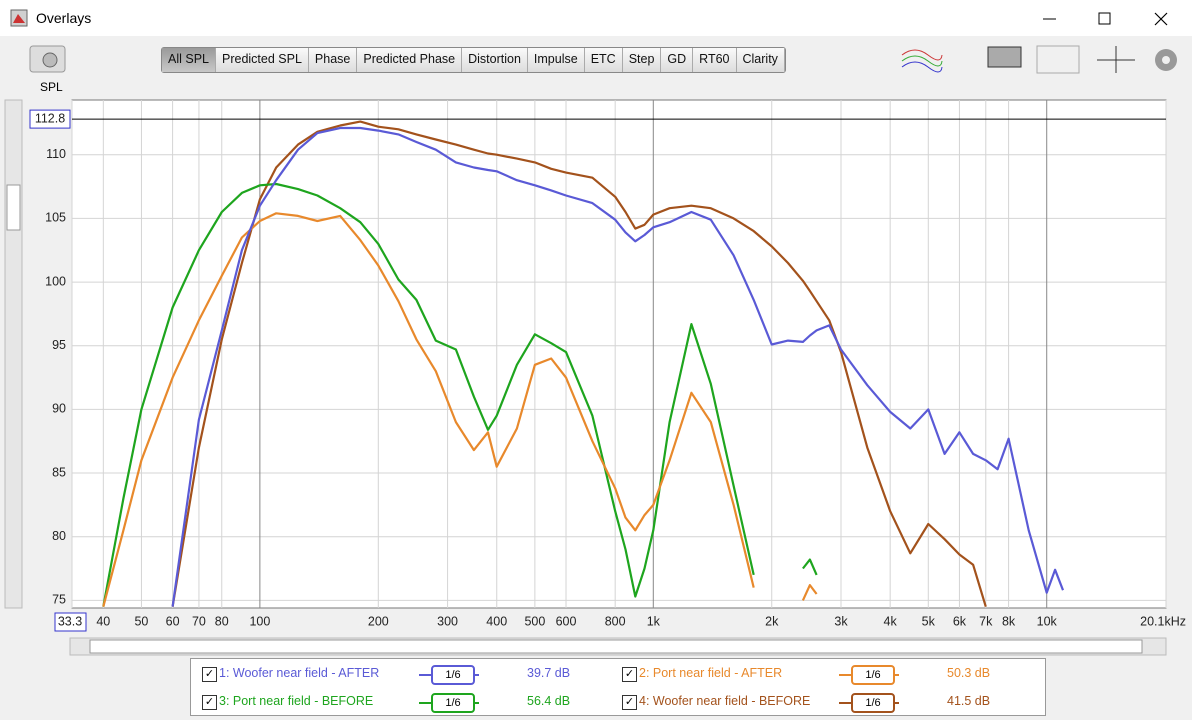 This screenshot has height=720, width=1192. What do you see at coordinates (566, 621) in the screenshot?
I see `x-tick-label: 600` at bounding box center [566, 621].